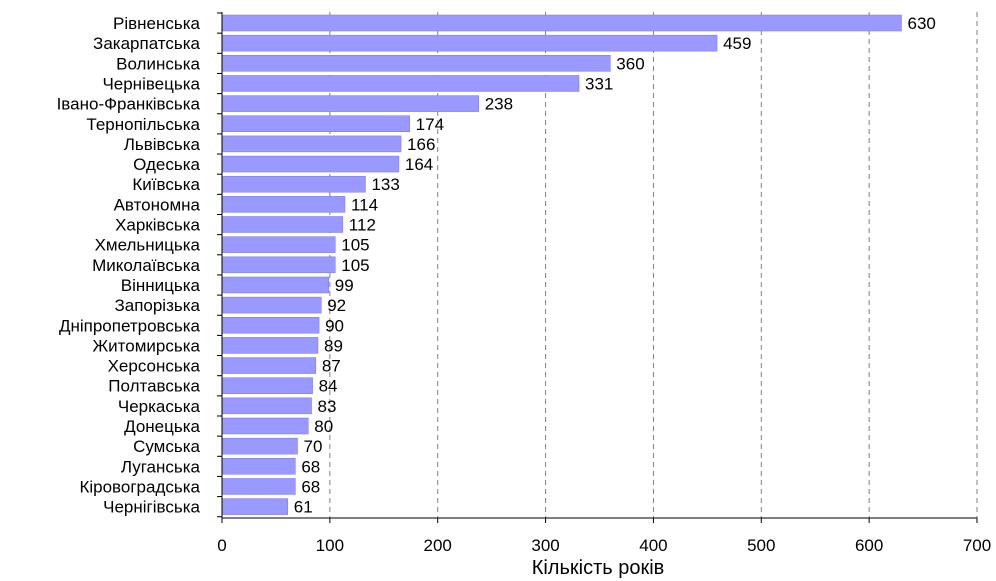 Image resolution: width=996 pixels, height=581 pixels. Describe the element at coordinates (330, 545) in the screenshot. I see `x-tick-label: 100` at that location.